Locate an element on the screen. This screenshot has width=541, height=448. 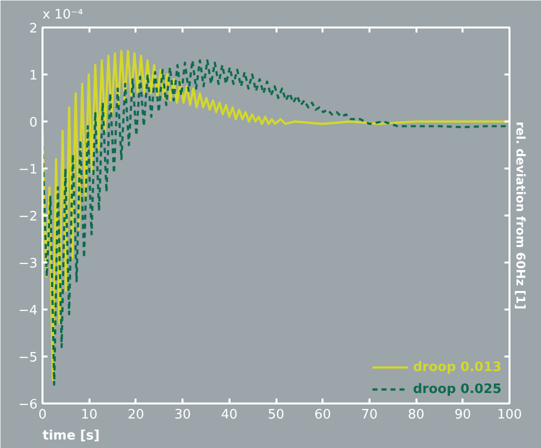
y-axis-title: rel. deviation from 60Hz [1] is located at coordinates (521, 216).